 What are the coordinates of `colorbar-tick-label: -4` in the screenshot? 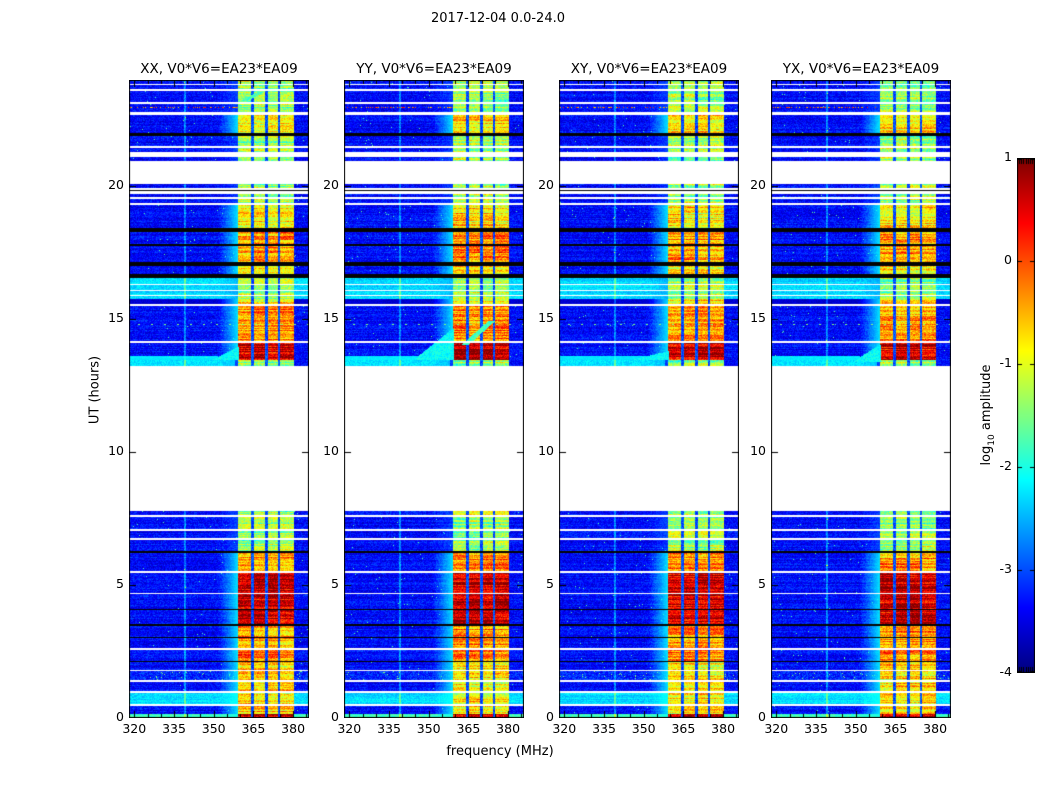 It's located at (1005, 671).